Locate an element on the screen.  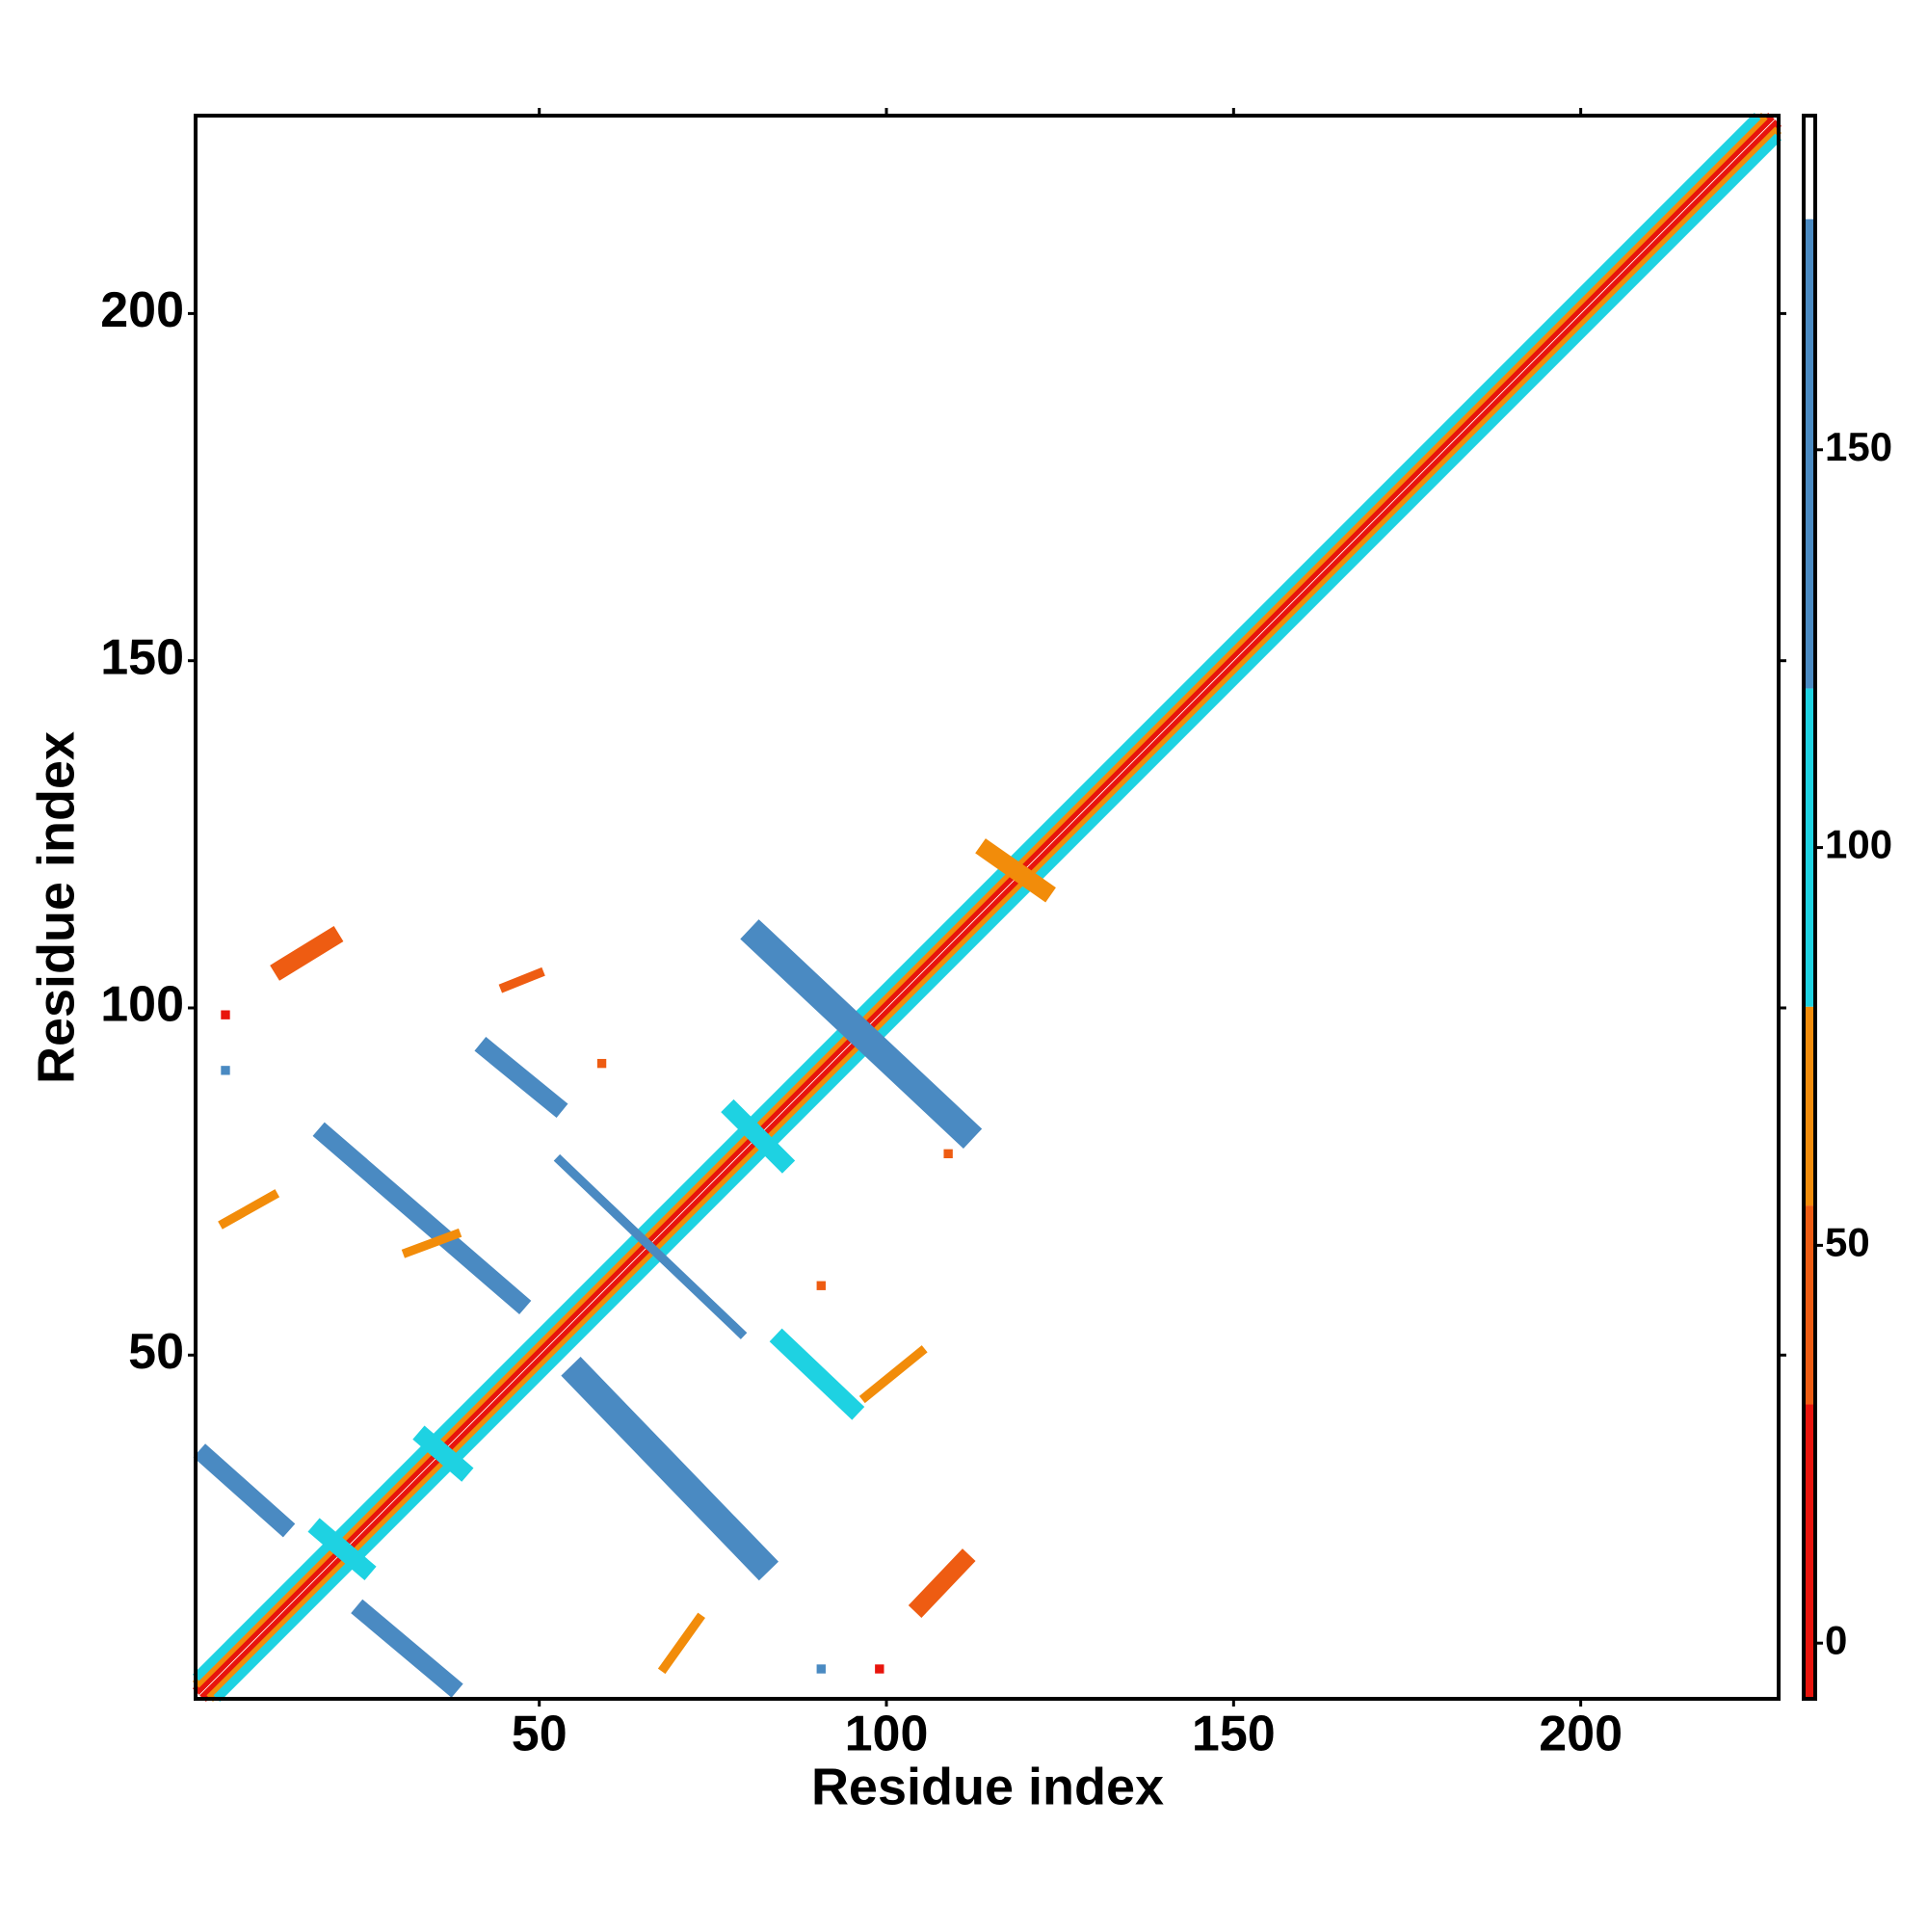
x-tick-label: 200 is located at coordinates (1581, 1734).